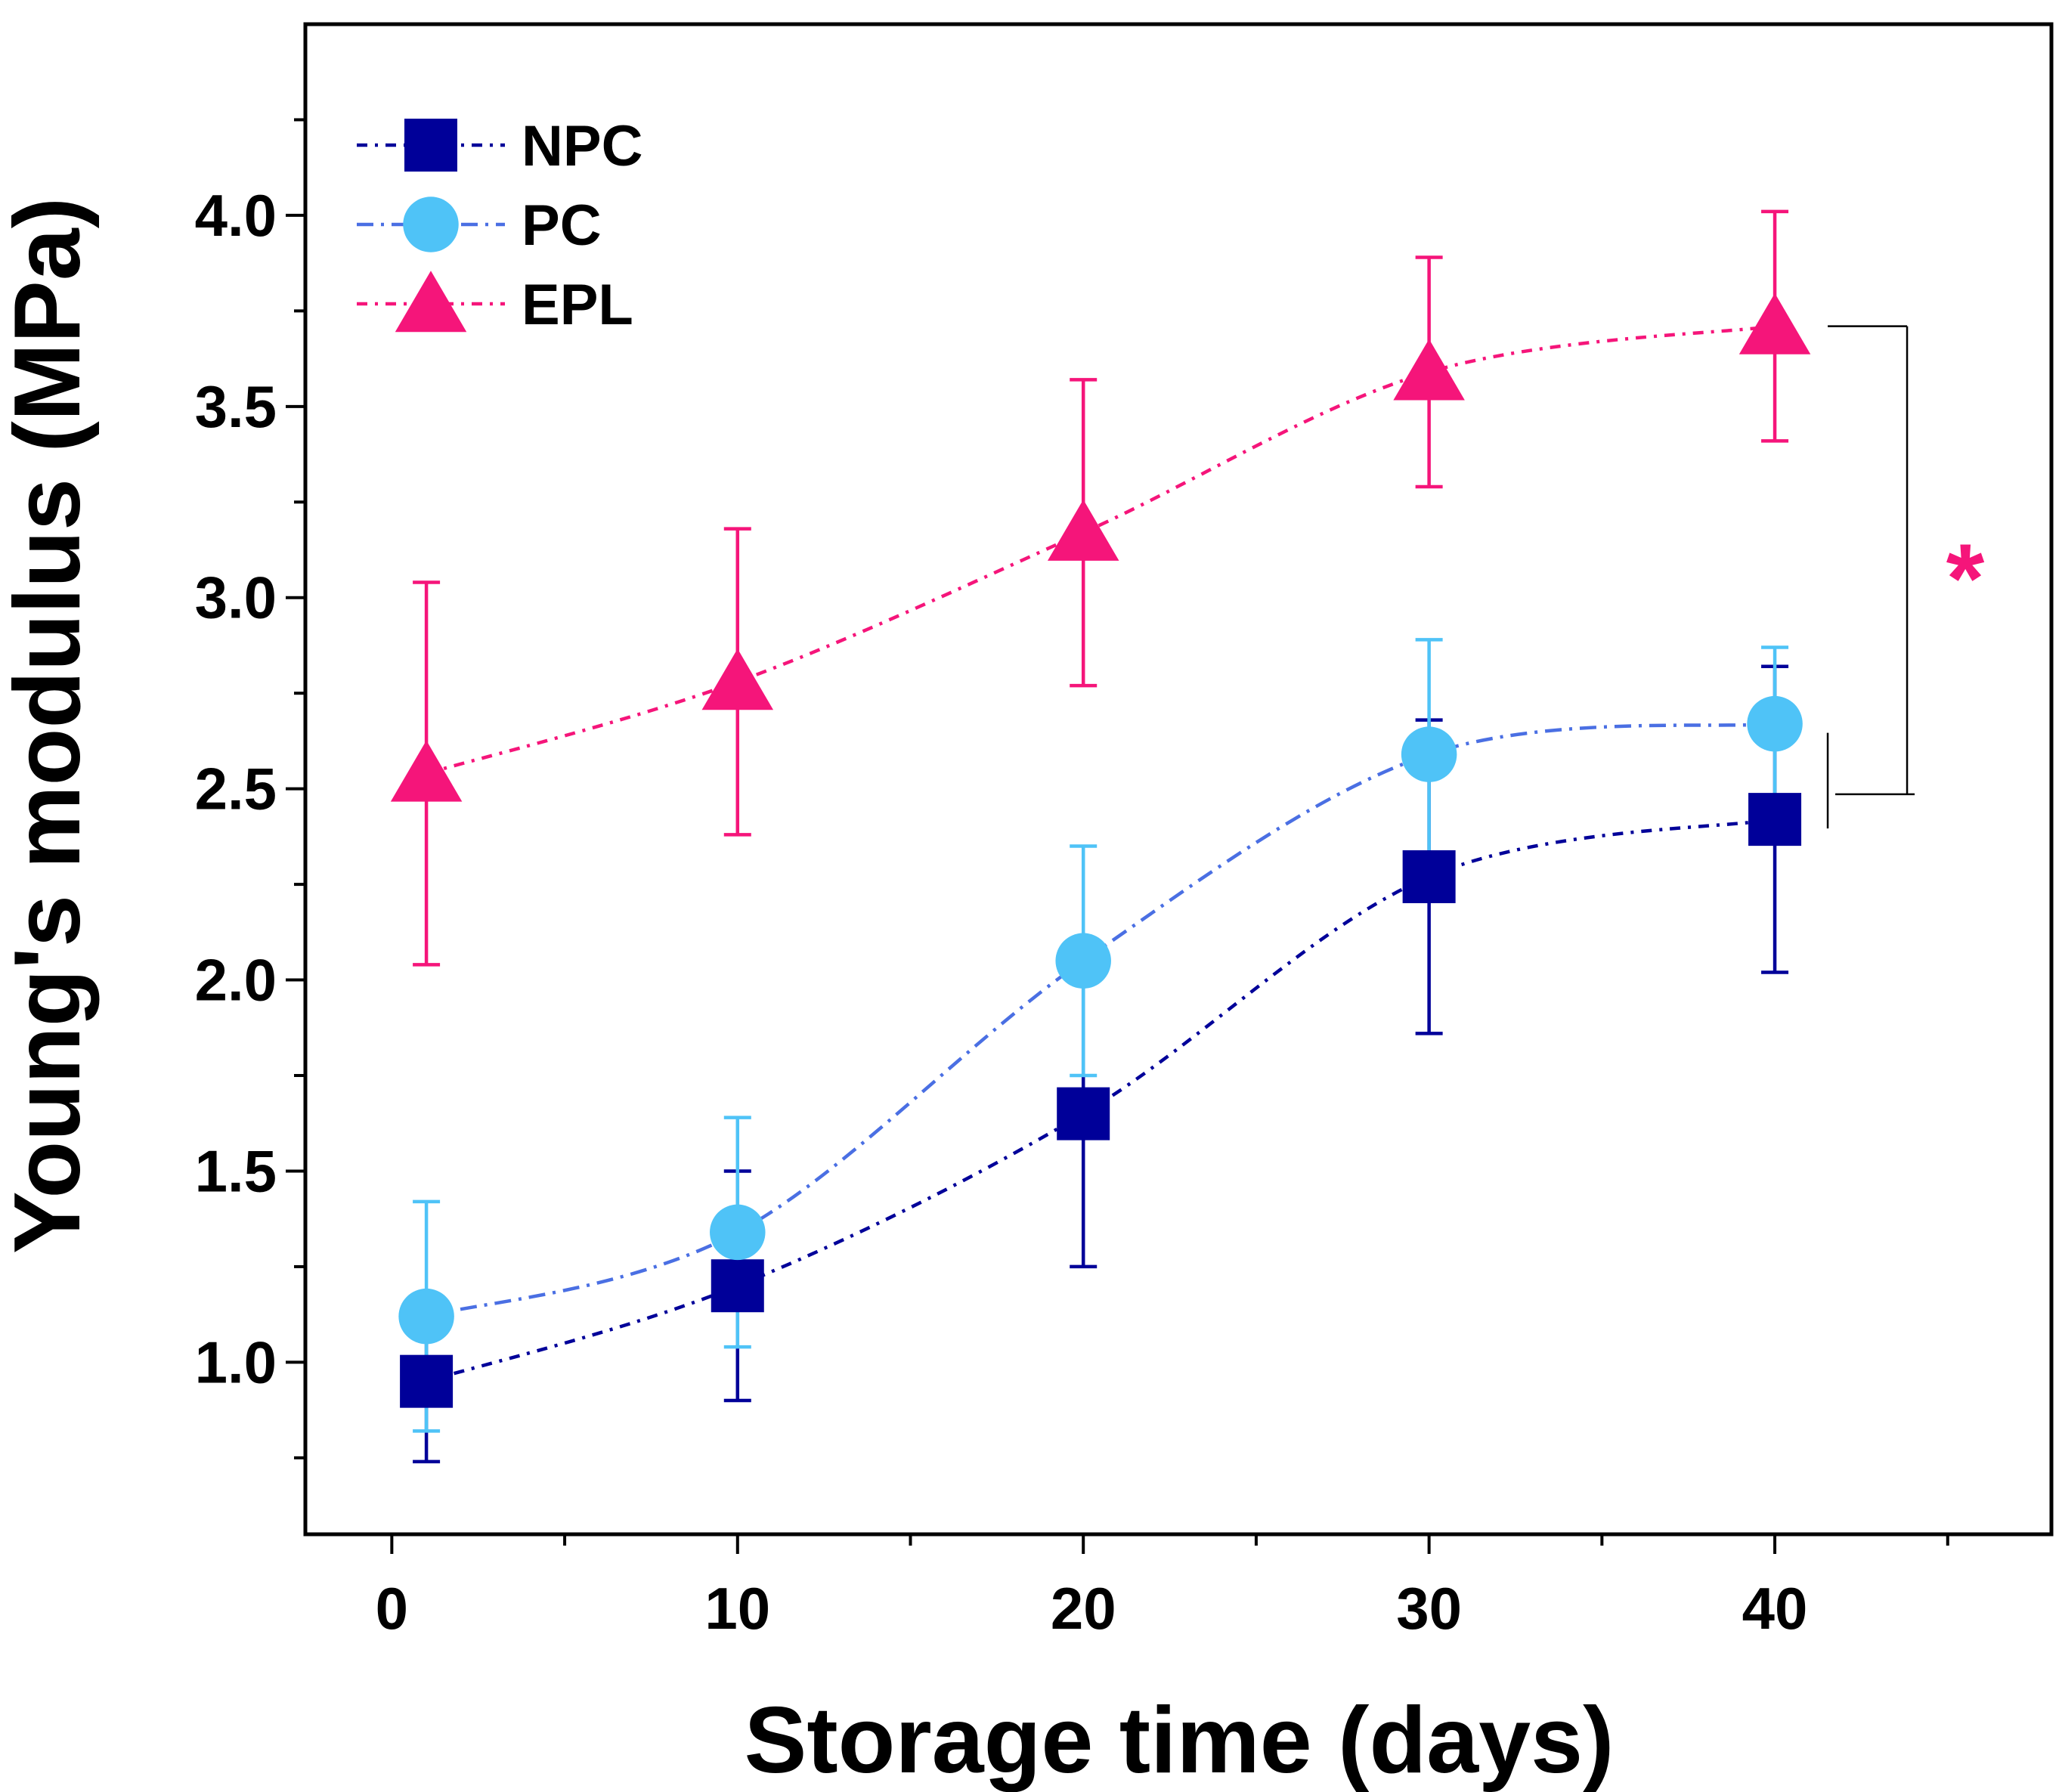  Describe the element at coordinates (1870, 577) in the screenshot. I see `significance-bracket` at that location.